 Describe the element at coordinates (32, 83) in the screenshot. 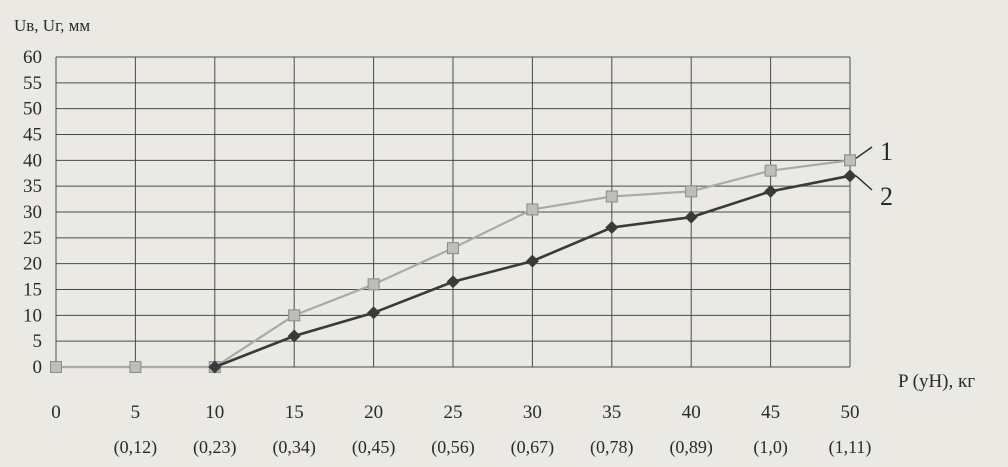

I see `y-tick-label: 55` at that location.